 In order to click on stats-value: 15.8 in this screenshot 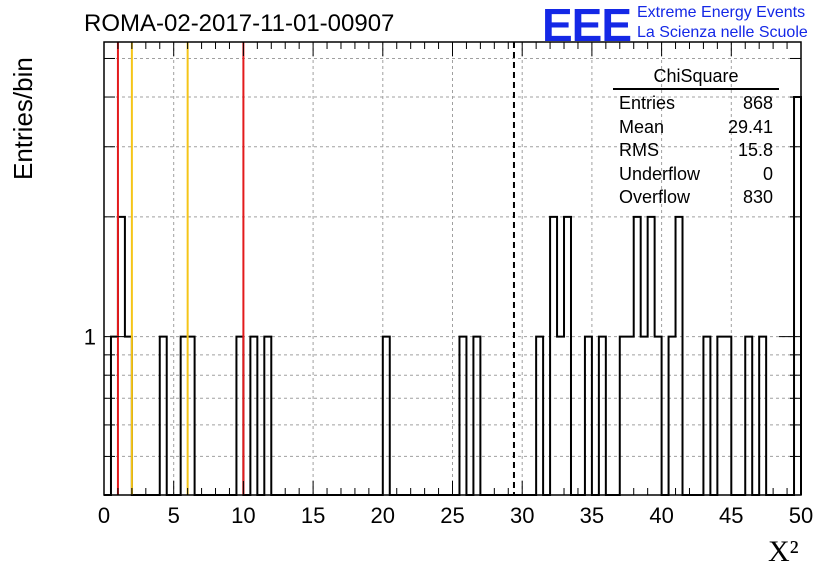, I will do `click(755, 150)`.